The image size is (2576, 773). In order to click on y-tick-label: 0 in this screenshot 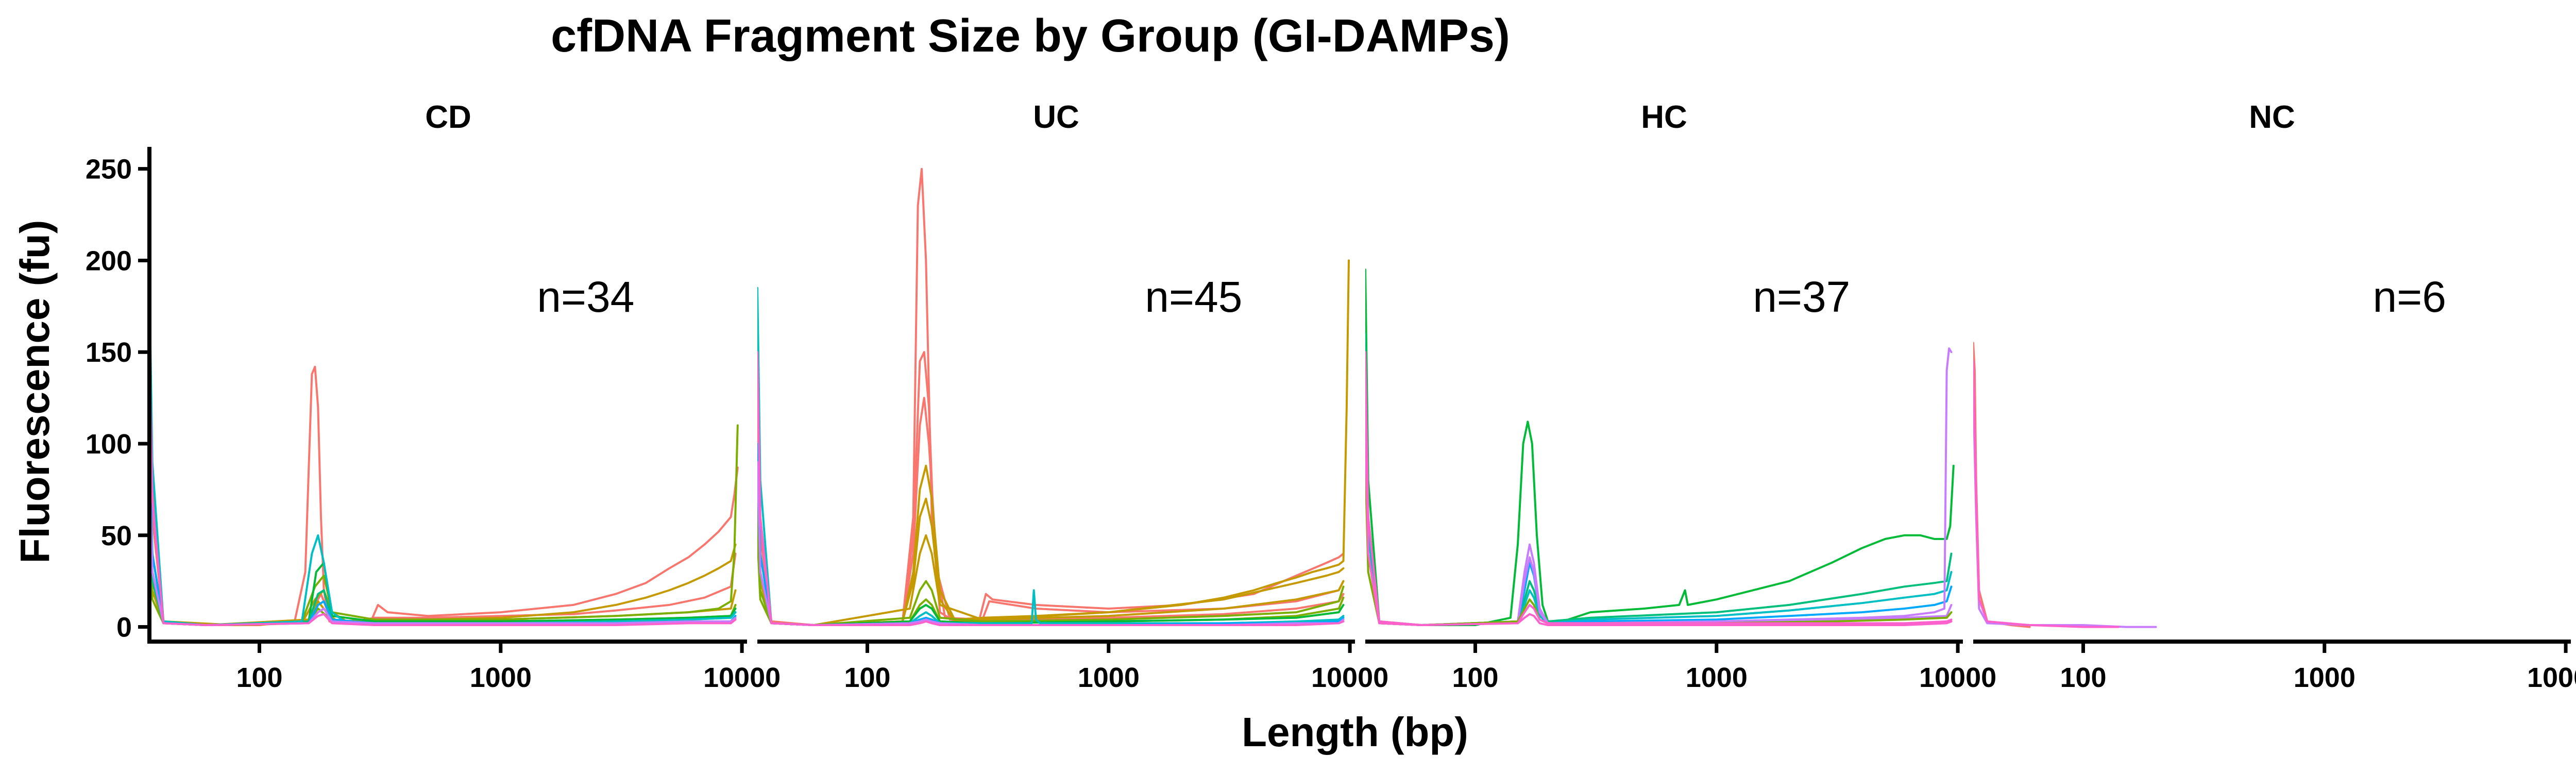, I will do `click(124, 627)`.